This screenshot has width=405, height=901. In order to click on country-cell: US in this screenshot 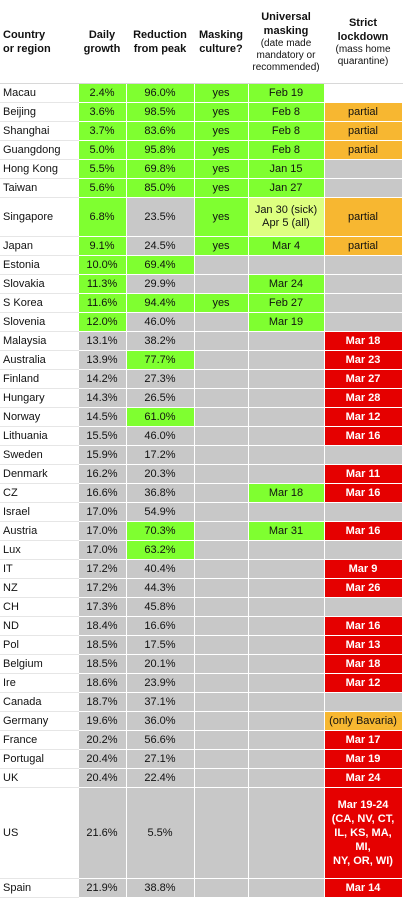, I will do `click(39, 833)`.